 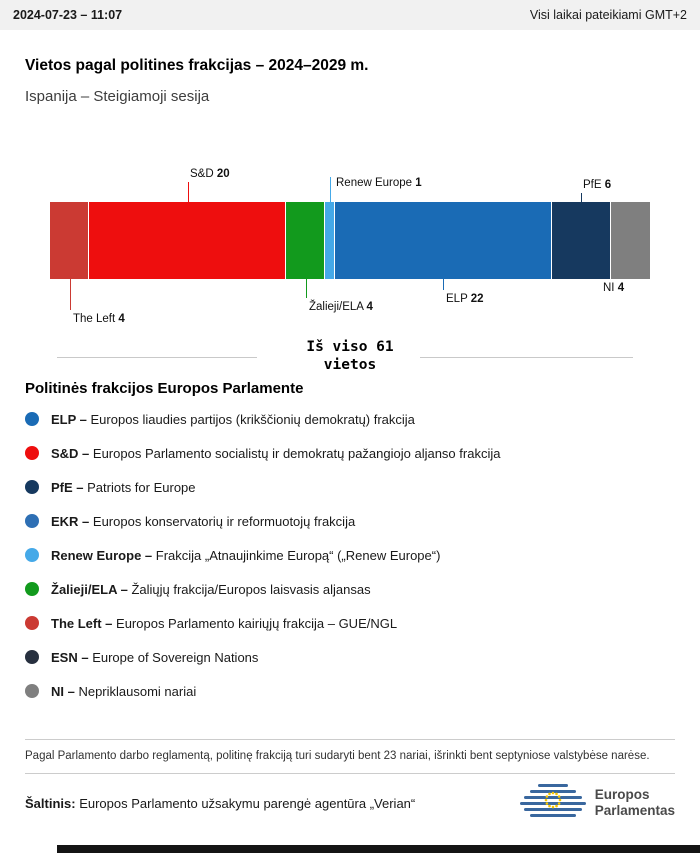 I want to click on total-seats-line2: vietos, so click(x=350, y=365).